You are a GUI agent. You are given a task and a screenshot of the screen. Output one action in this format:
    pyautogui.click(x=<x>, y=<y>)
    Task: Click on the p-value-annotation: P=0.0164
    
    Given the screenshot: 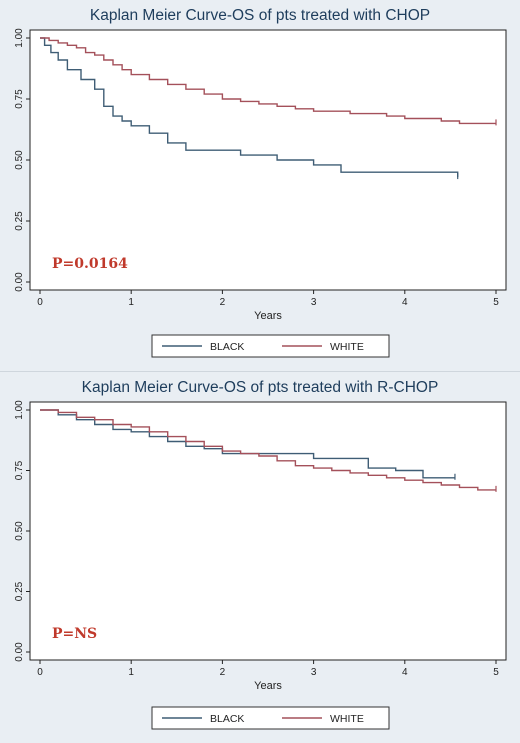 What is the action you would take?
    pyautogui.click(x=90, y=264)
    